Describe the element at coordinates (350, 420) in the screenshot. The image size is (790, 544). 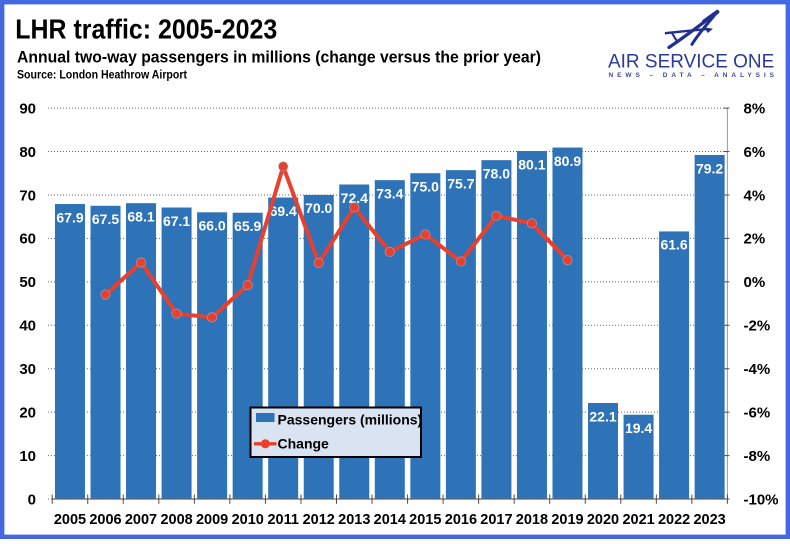
I see `svg-text: Passengers (millions)` at that location.